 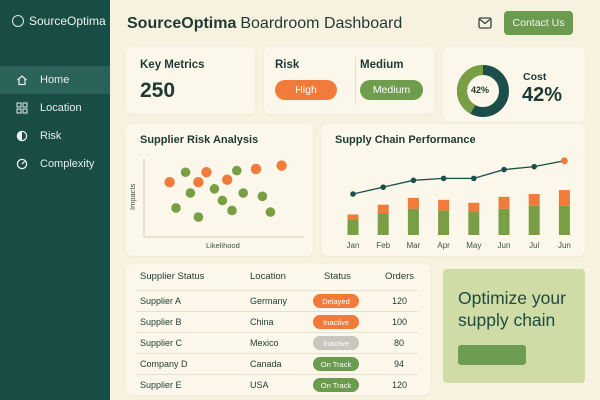 I want to click on key-metrics-card: Key Metrics 250, so click(x=190, y=80).